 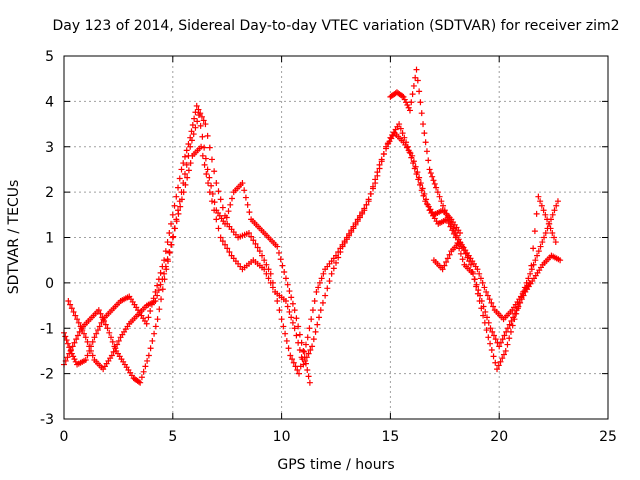 What do you see at coordinates (64, 437) in the screenshot?
I see `x-tick-label: 0` at bounding box center [64, 437].